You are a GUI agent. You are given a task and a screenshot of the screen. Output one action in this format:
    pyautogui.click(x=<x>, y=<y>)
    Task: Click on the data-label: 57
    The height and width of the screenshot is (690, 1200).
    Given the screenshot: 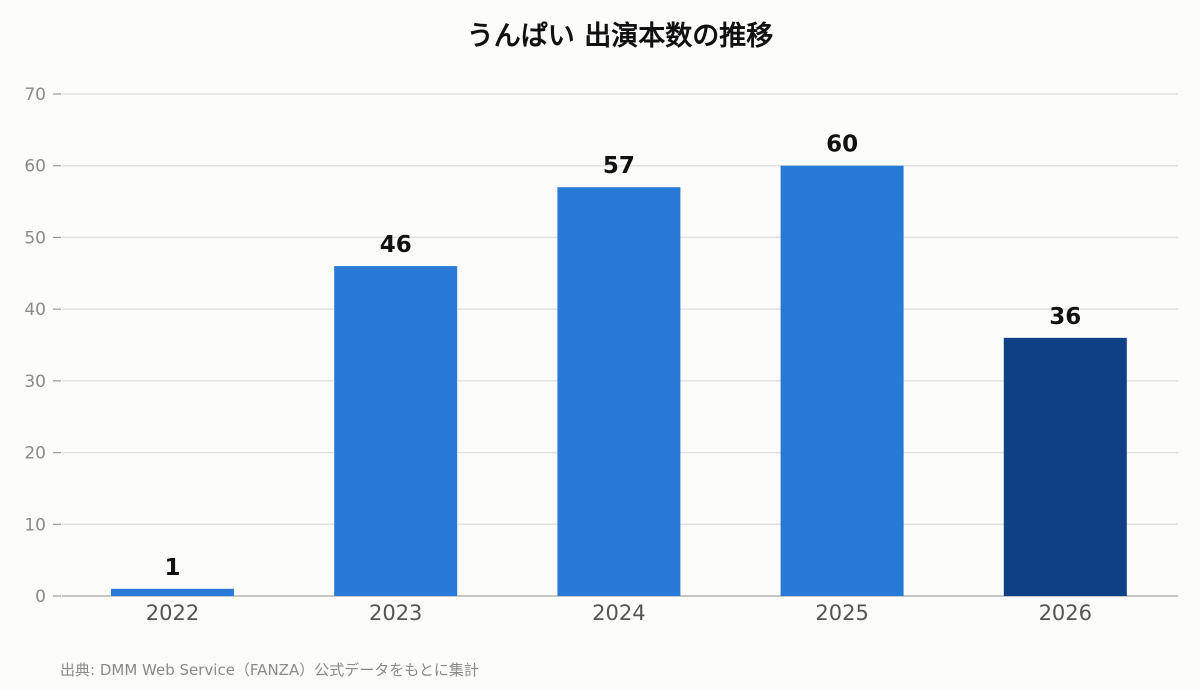 What is the action you would take?
    pyautogui.click(x=619, y=166)
    